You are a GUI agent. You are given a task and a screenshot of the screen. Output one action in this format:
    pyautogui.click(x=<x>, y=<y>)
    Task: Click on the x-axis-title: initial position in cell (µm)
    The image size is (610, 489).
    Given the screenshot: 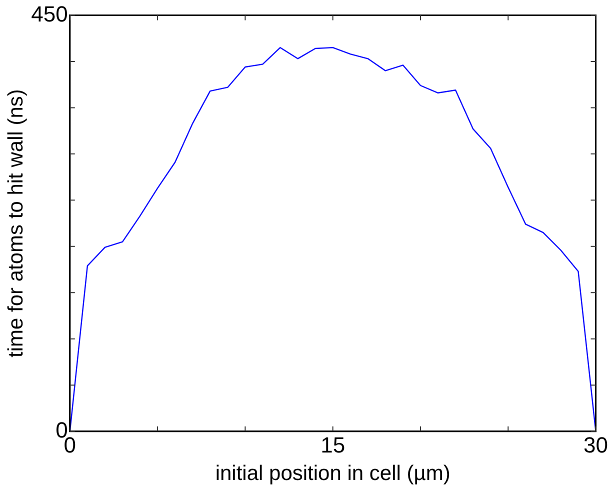 What is the action you would take?
    pyautogui.click(x=332, y=474)
    